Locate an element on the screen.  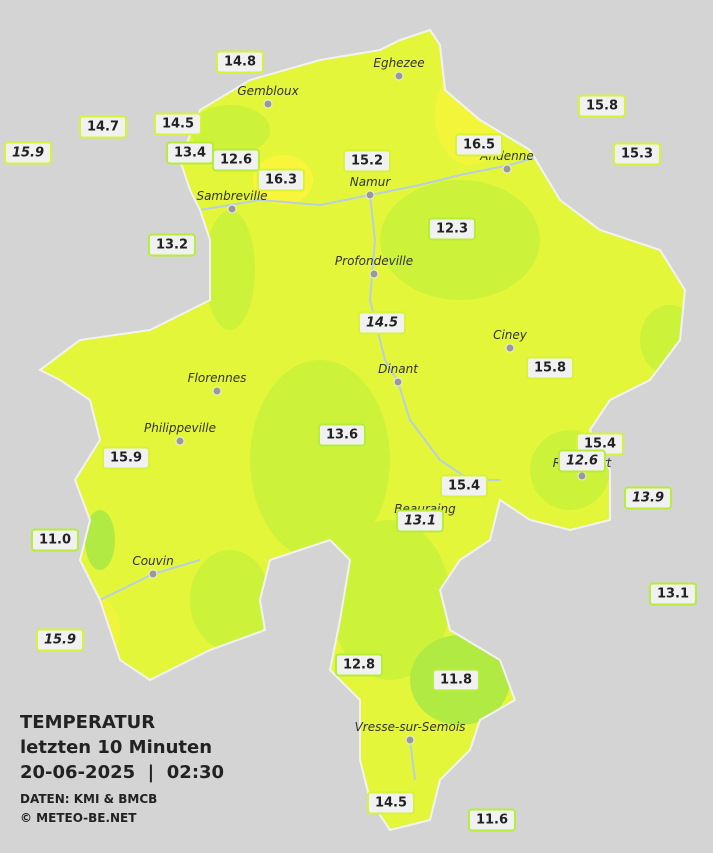
town-name: Philippeville is located at coordinates (180, 428).